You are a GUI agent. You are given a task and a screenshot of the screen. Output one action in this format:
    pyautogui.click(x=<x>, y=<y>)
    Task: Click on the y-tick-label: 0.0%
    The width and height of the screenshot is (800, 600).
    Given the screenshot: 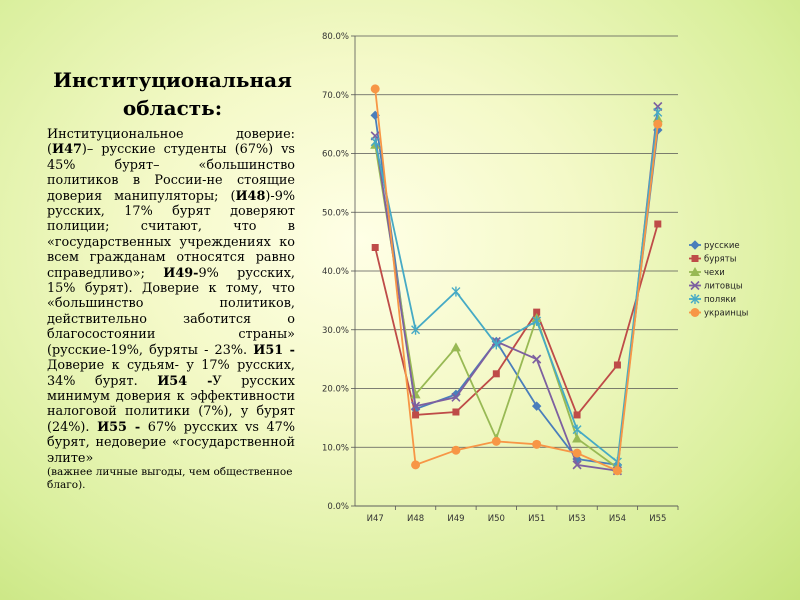 What is the action you would take?
    pyautogui.click(x=338, y=507)
    